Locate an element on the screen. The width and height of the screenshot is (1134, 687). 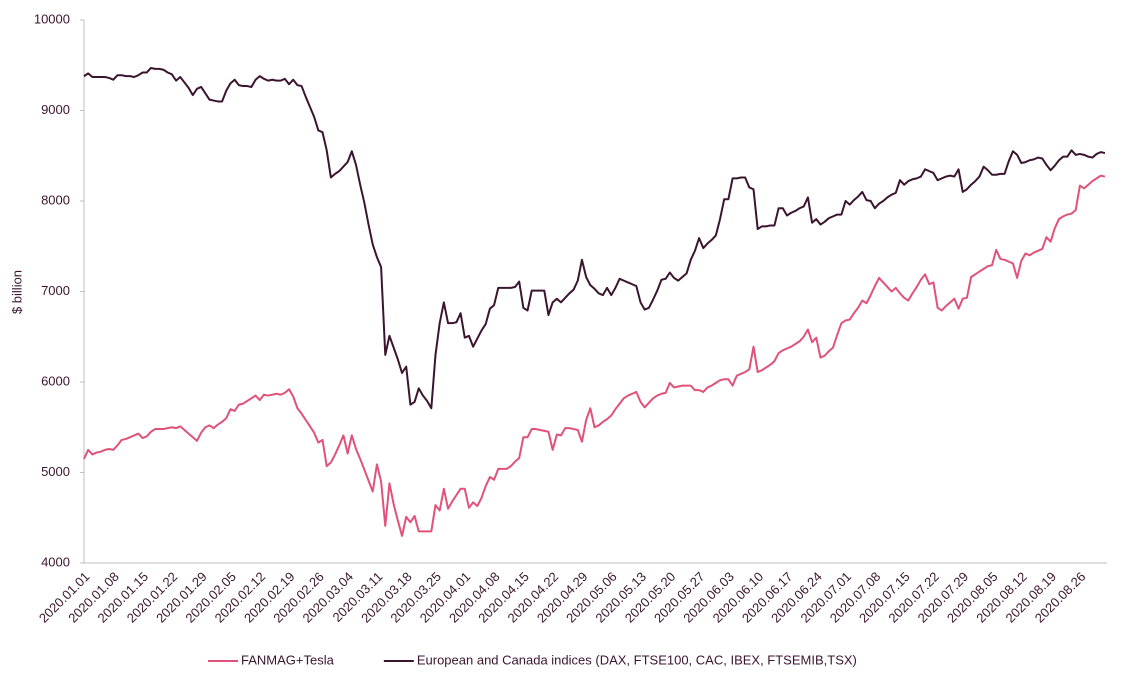
y-tick-label: 10000 is located at coordinates (52, 18).